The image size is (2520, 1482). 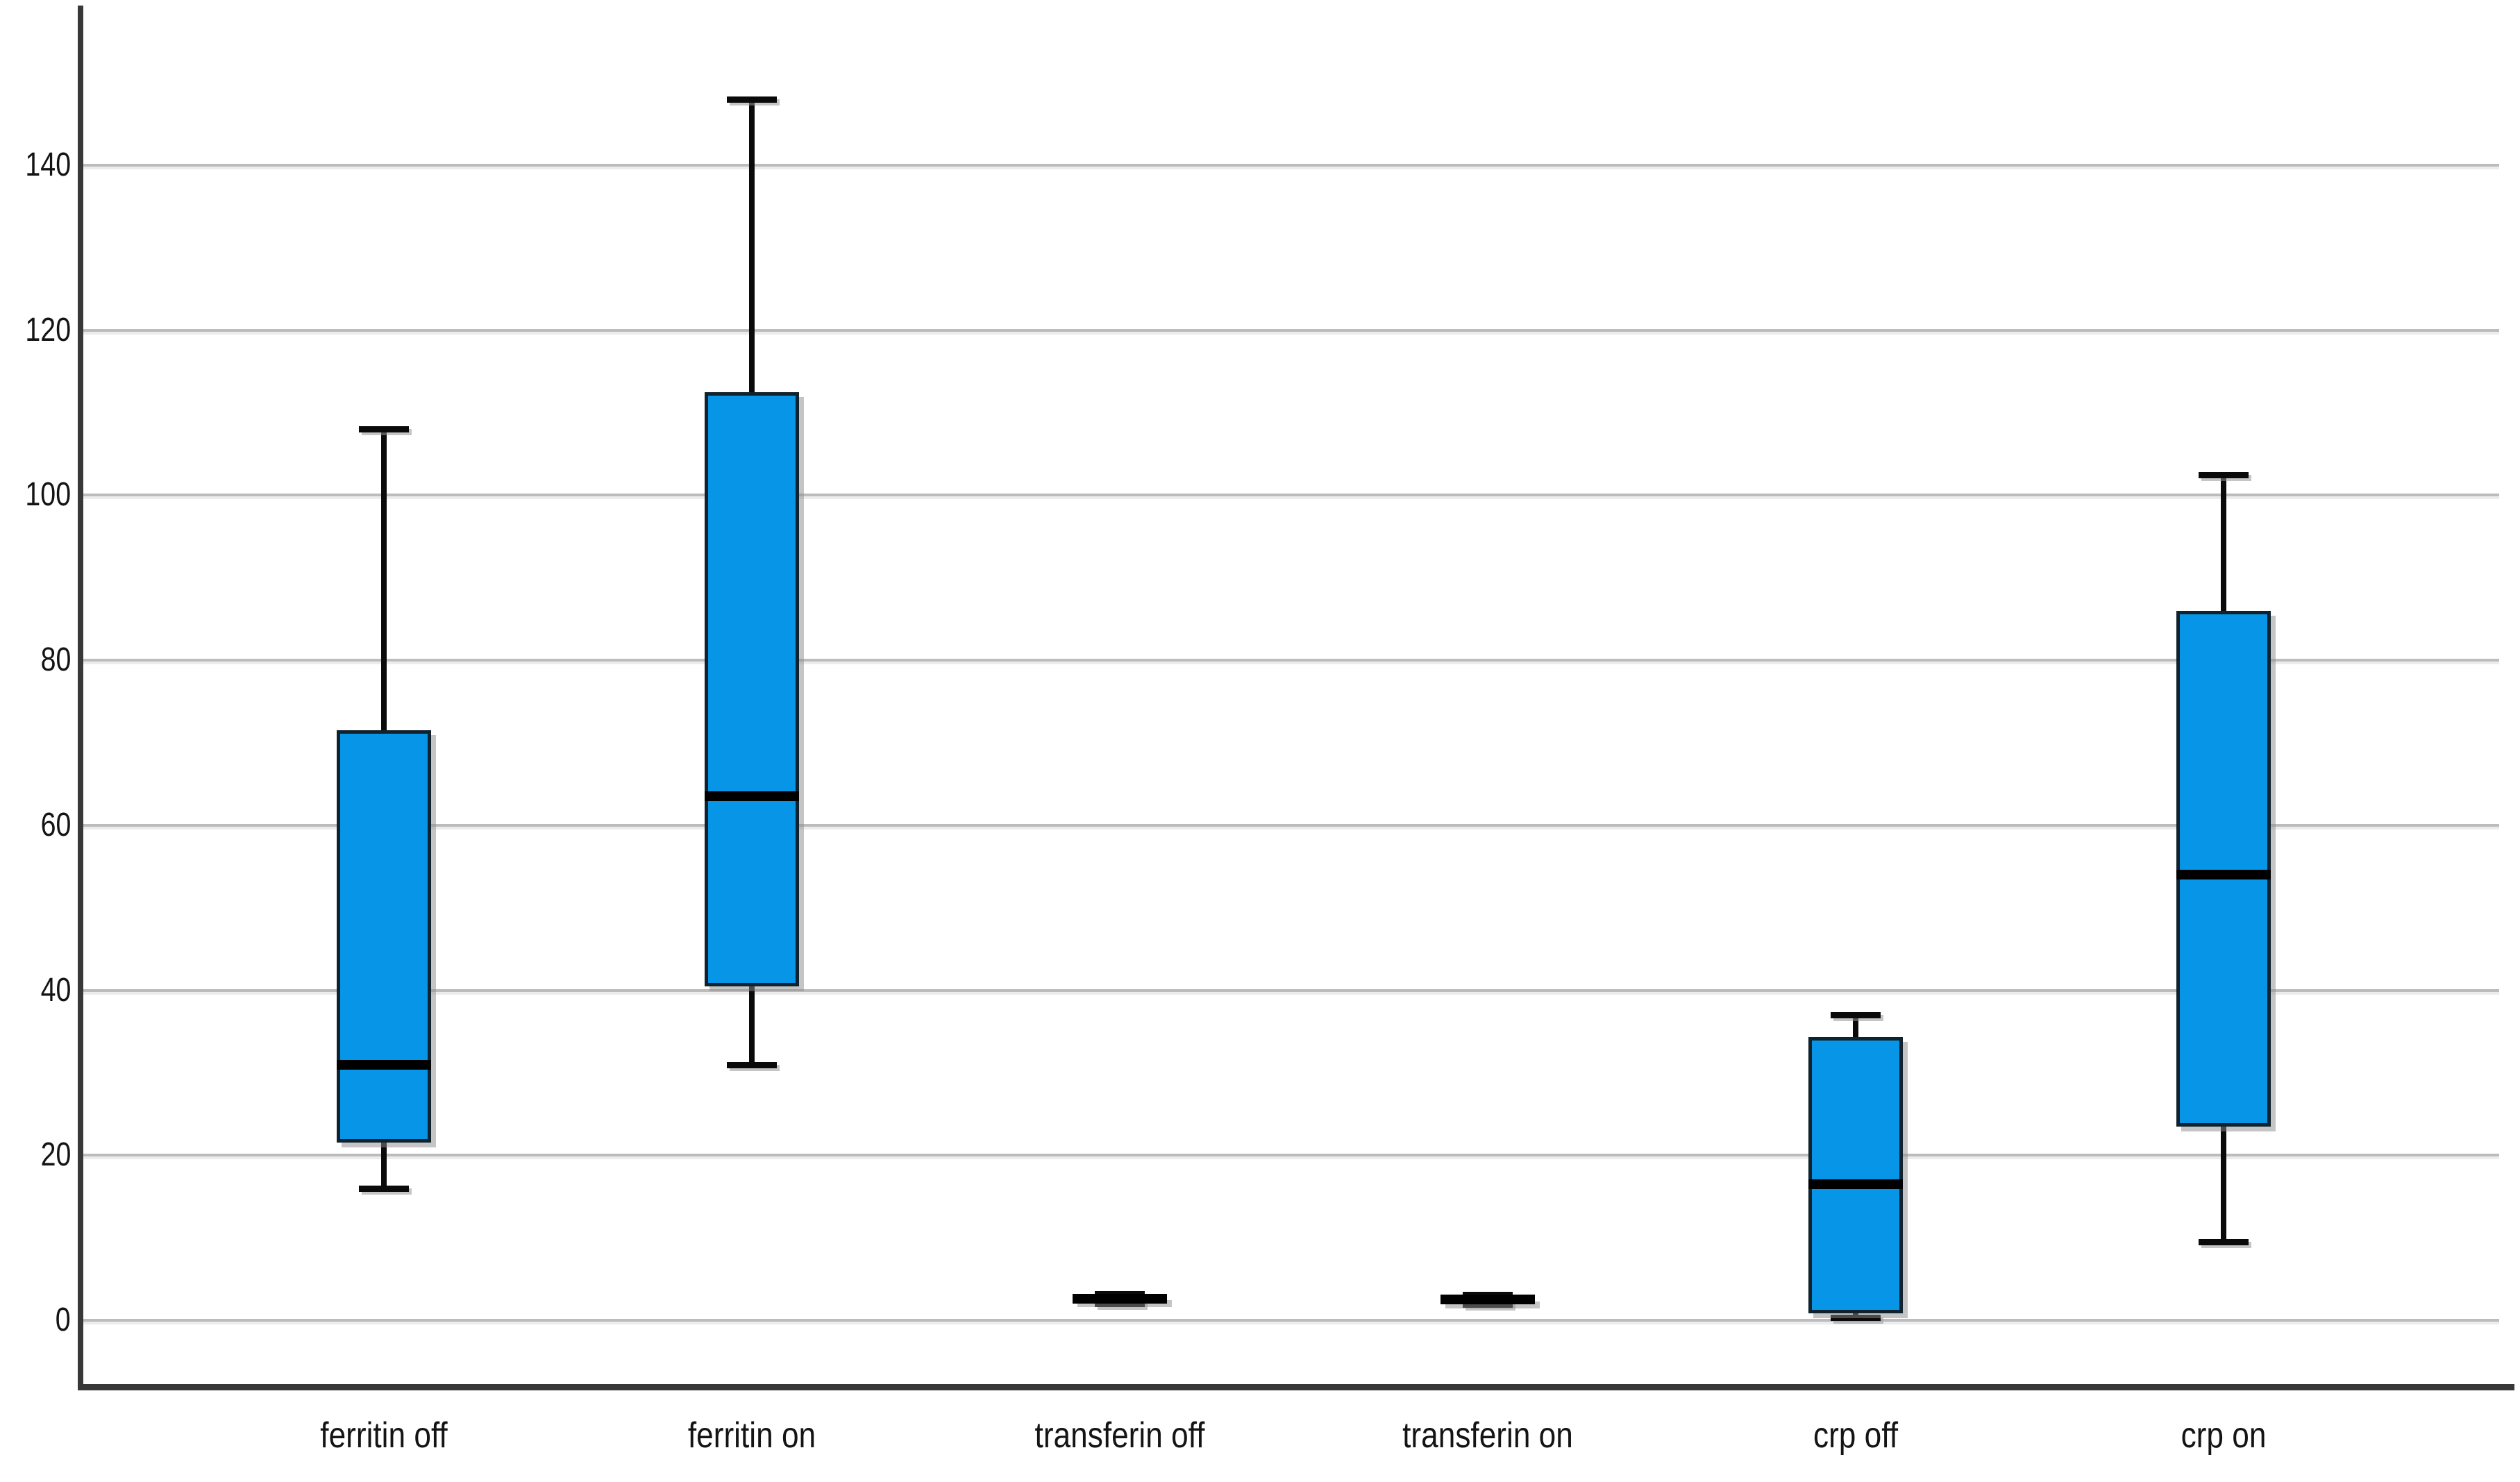 I want to click on whisker-lower-crp-on, so click(x=2223, y=1184).